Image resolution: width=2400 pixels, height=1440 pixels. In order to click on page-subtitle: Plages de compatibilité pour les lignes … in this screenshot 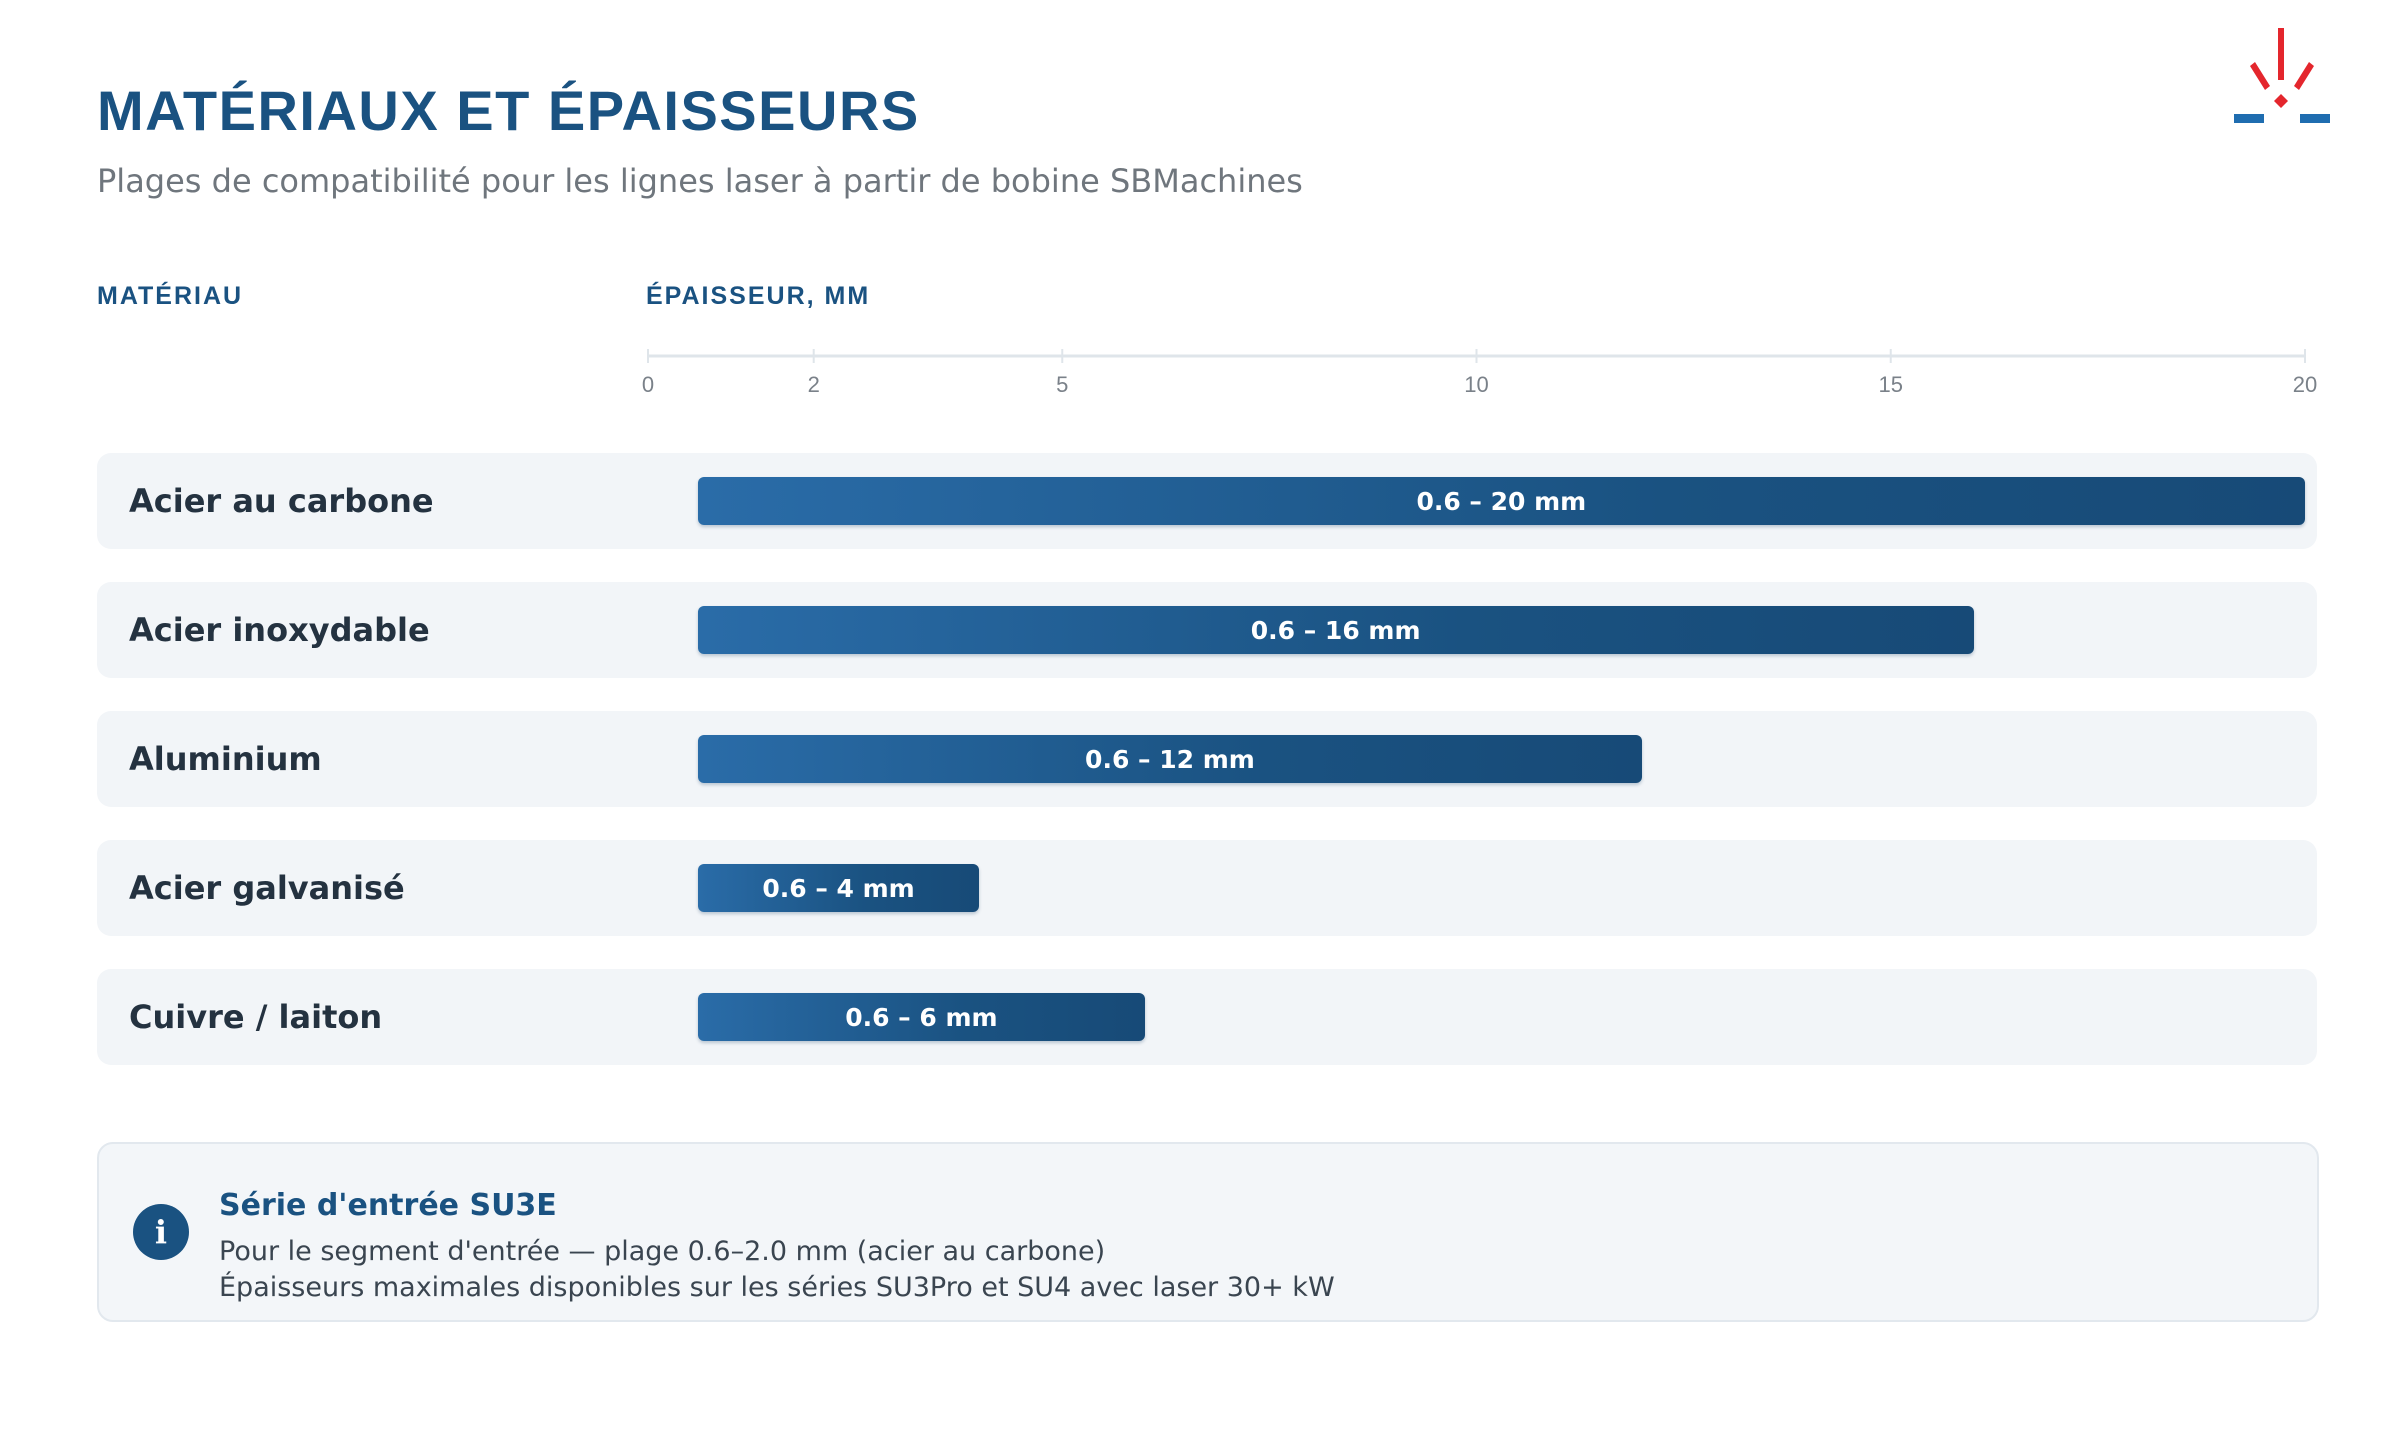, I will do `click(700, 181)`.